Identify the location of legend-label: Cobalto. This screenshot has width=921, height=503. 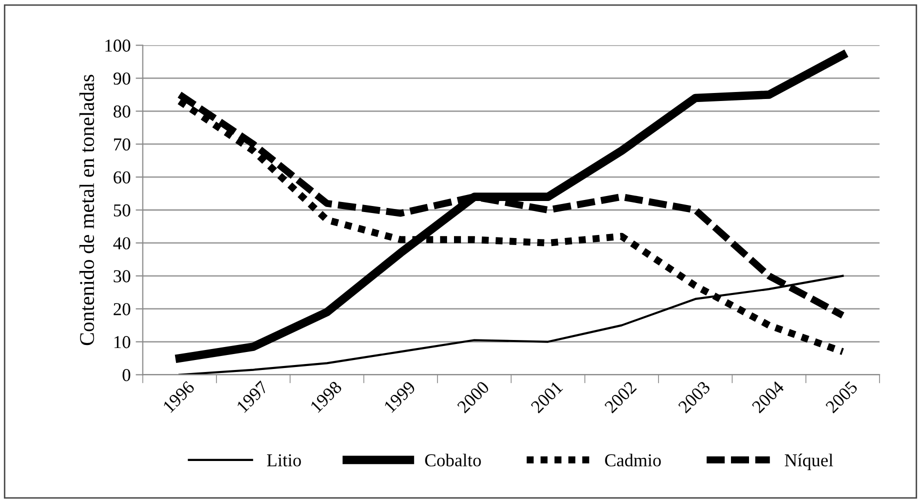
(453, 460).